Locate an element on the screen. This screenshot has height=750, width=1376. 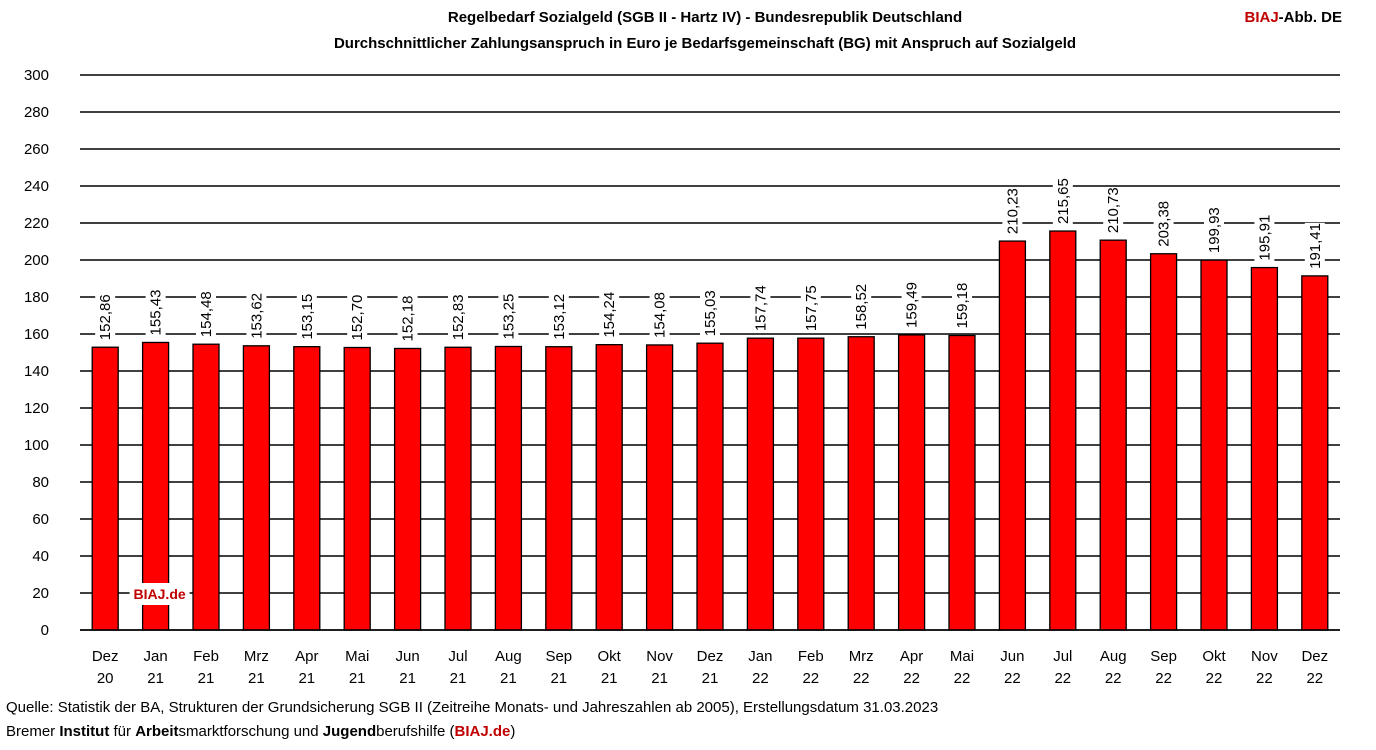
data-label-group: 152,18 is located at coordinates (407, 319).